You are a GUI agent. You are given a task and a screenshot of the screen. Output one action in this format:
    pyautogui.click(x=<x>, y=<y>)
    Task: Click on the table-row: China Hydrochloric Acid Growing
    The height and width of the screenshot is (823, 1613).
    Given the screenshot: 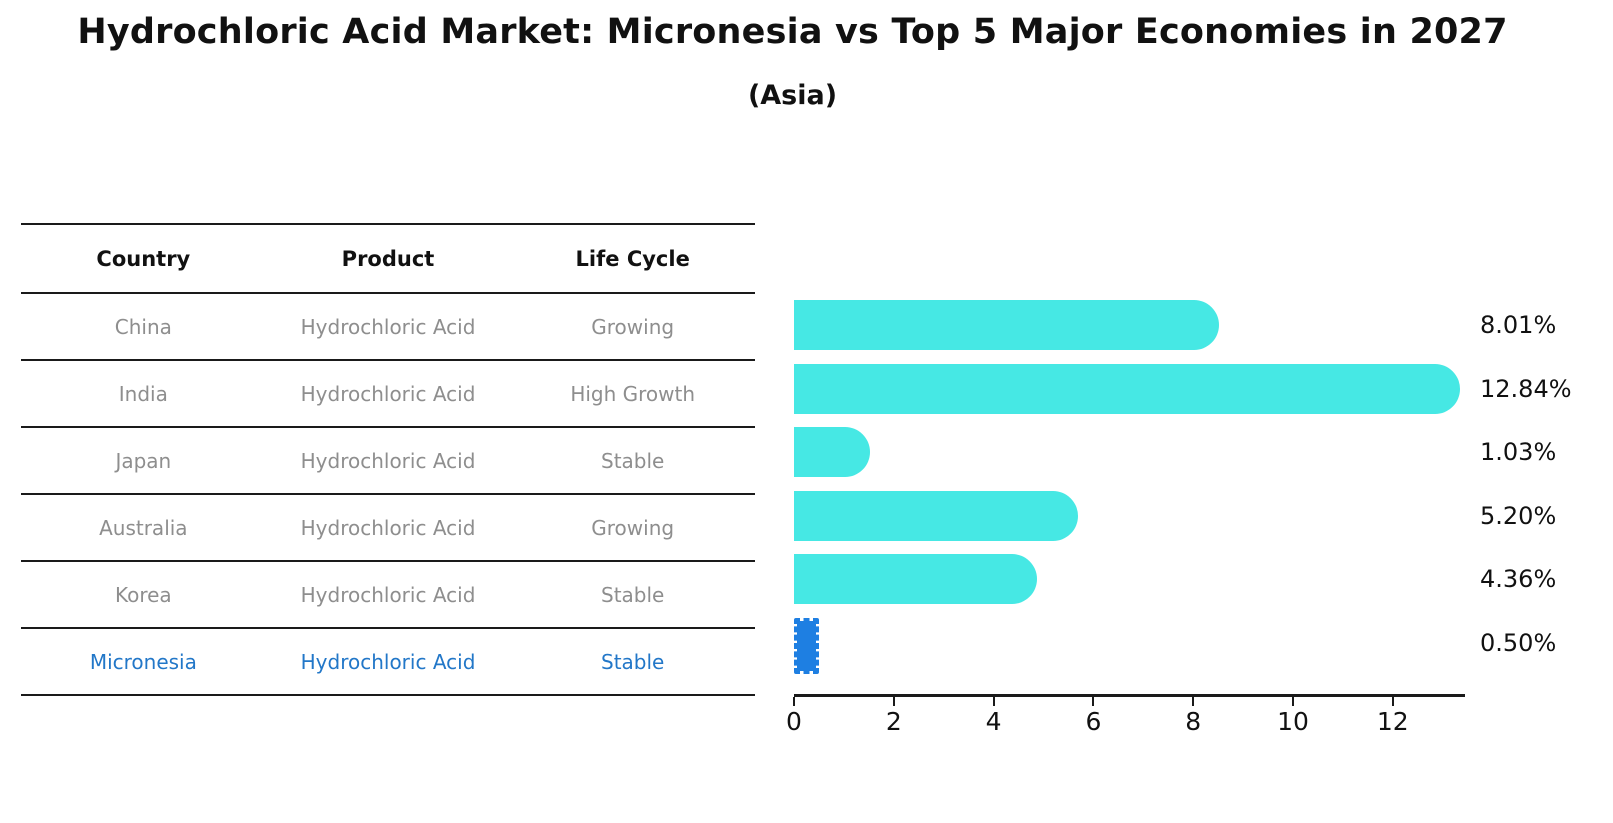 What is the action you would take?
    pyautogui.click(x=388, y=325)
    